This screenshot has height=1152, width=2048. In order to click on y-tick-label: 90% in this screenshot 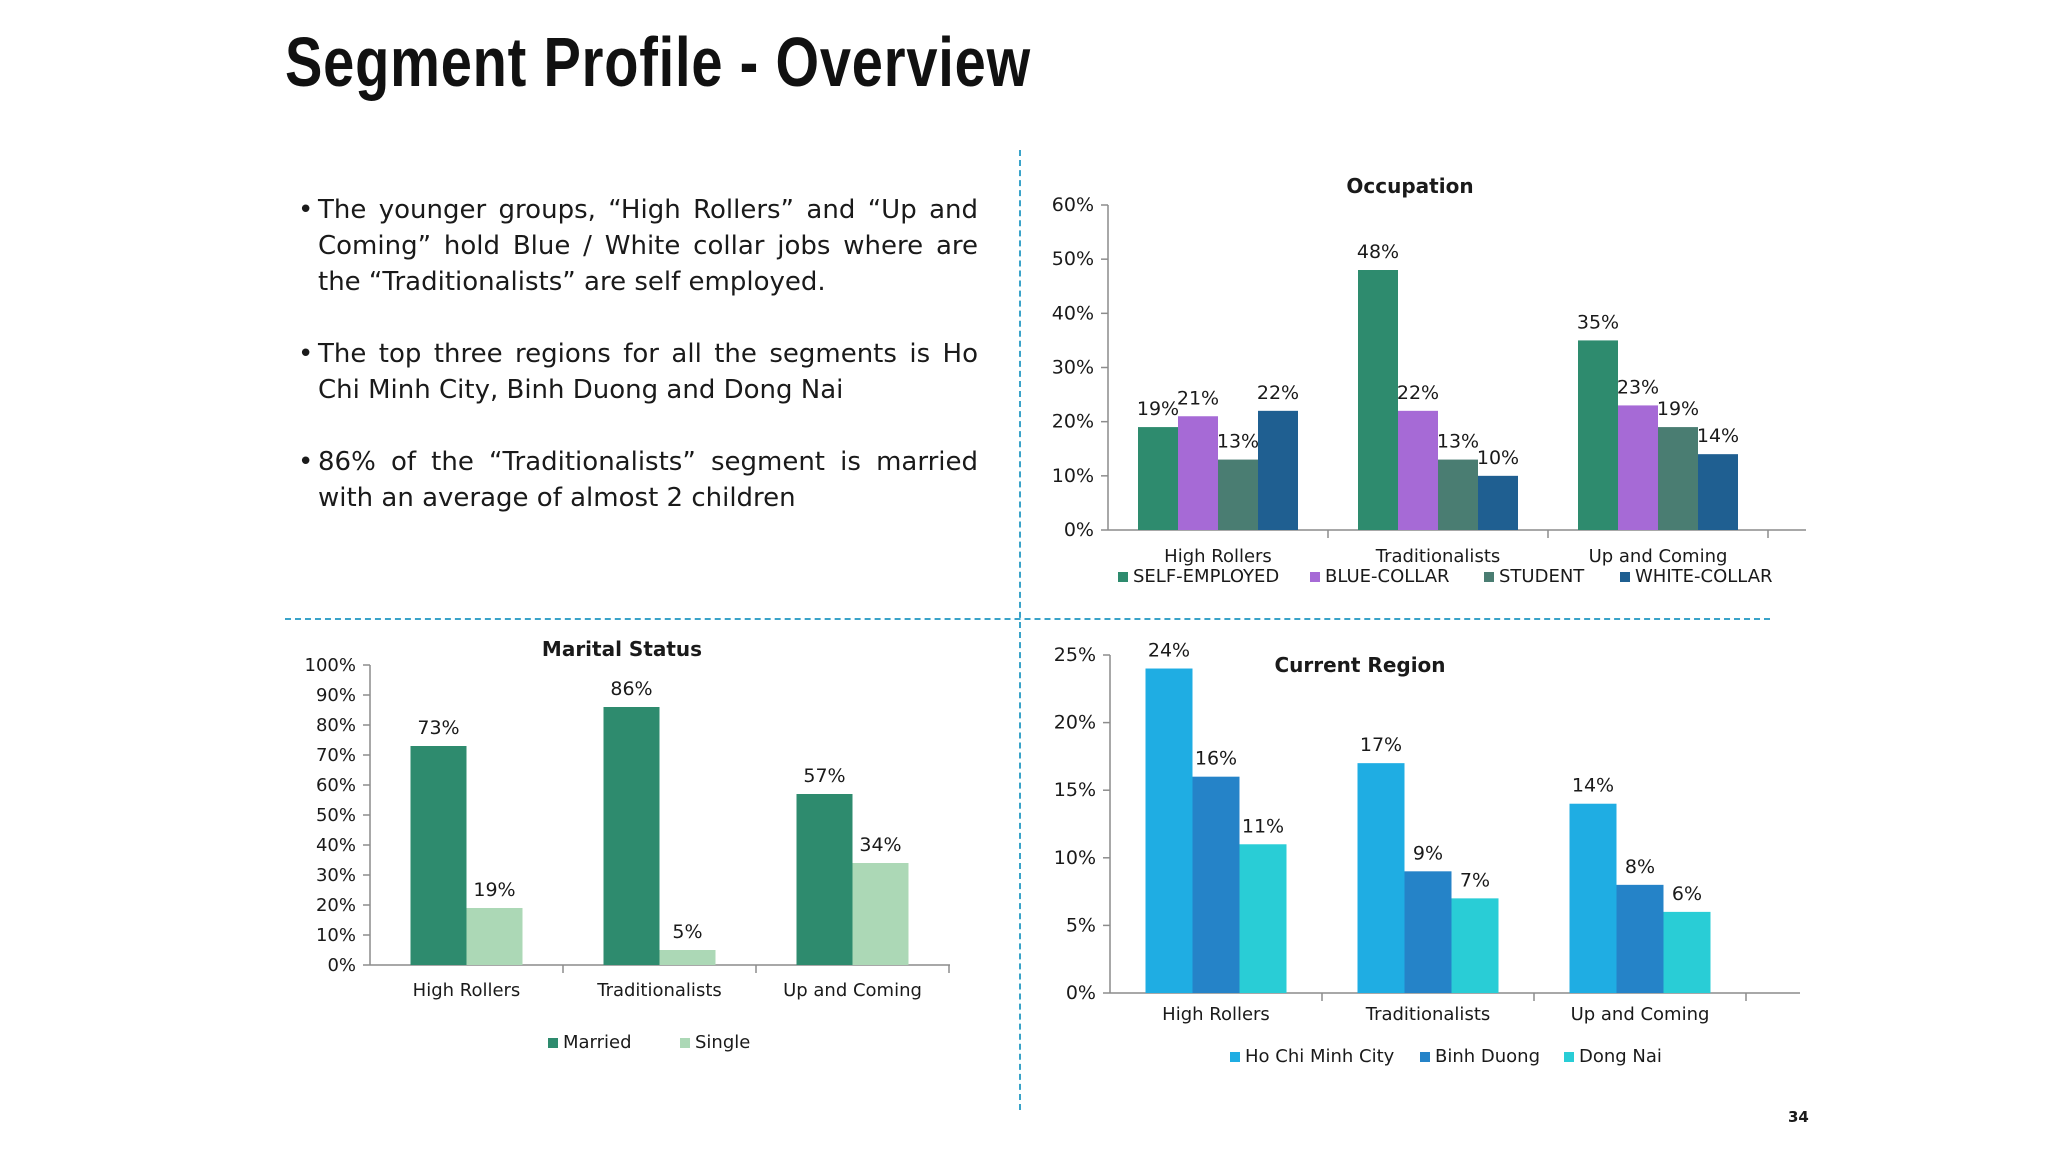, I will do `click(336, 695)`.